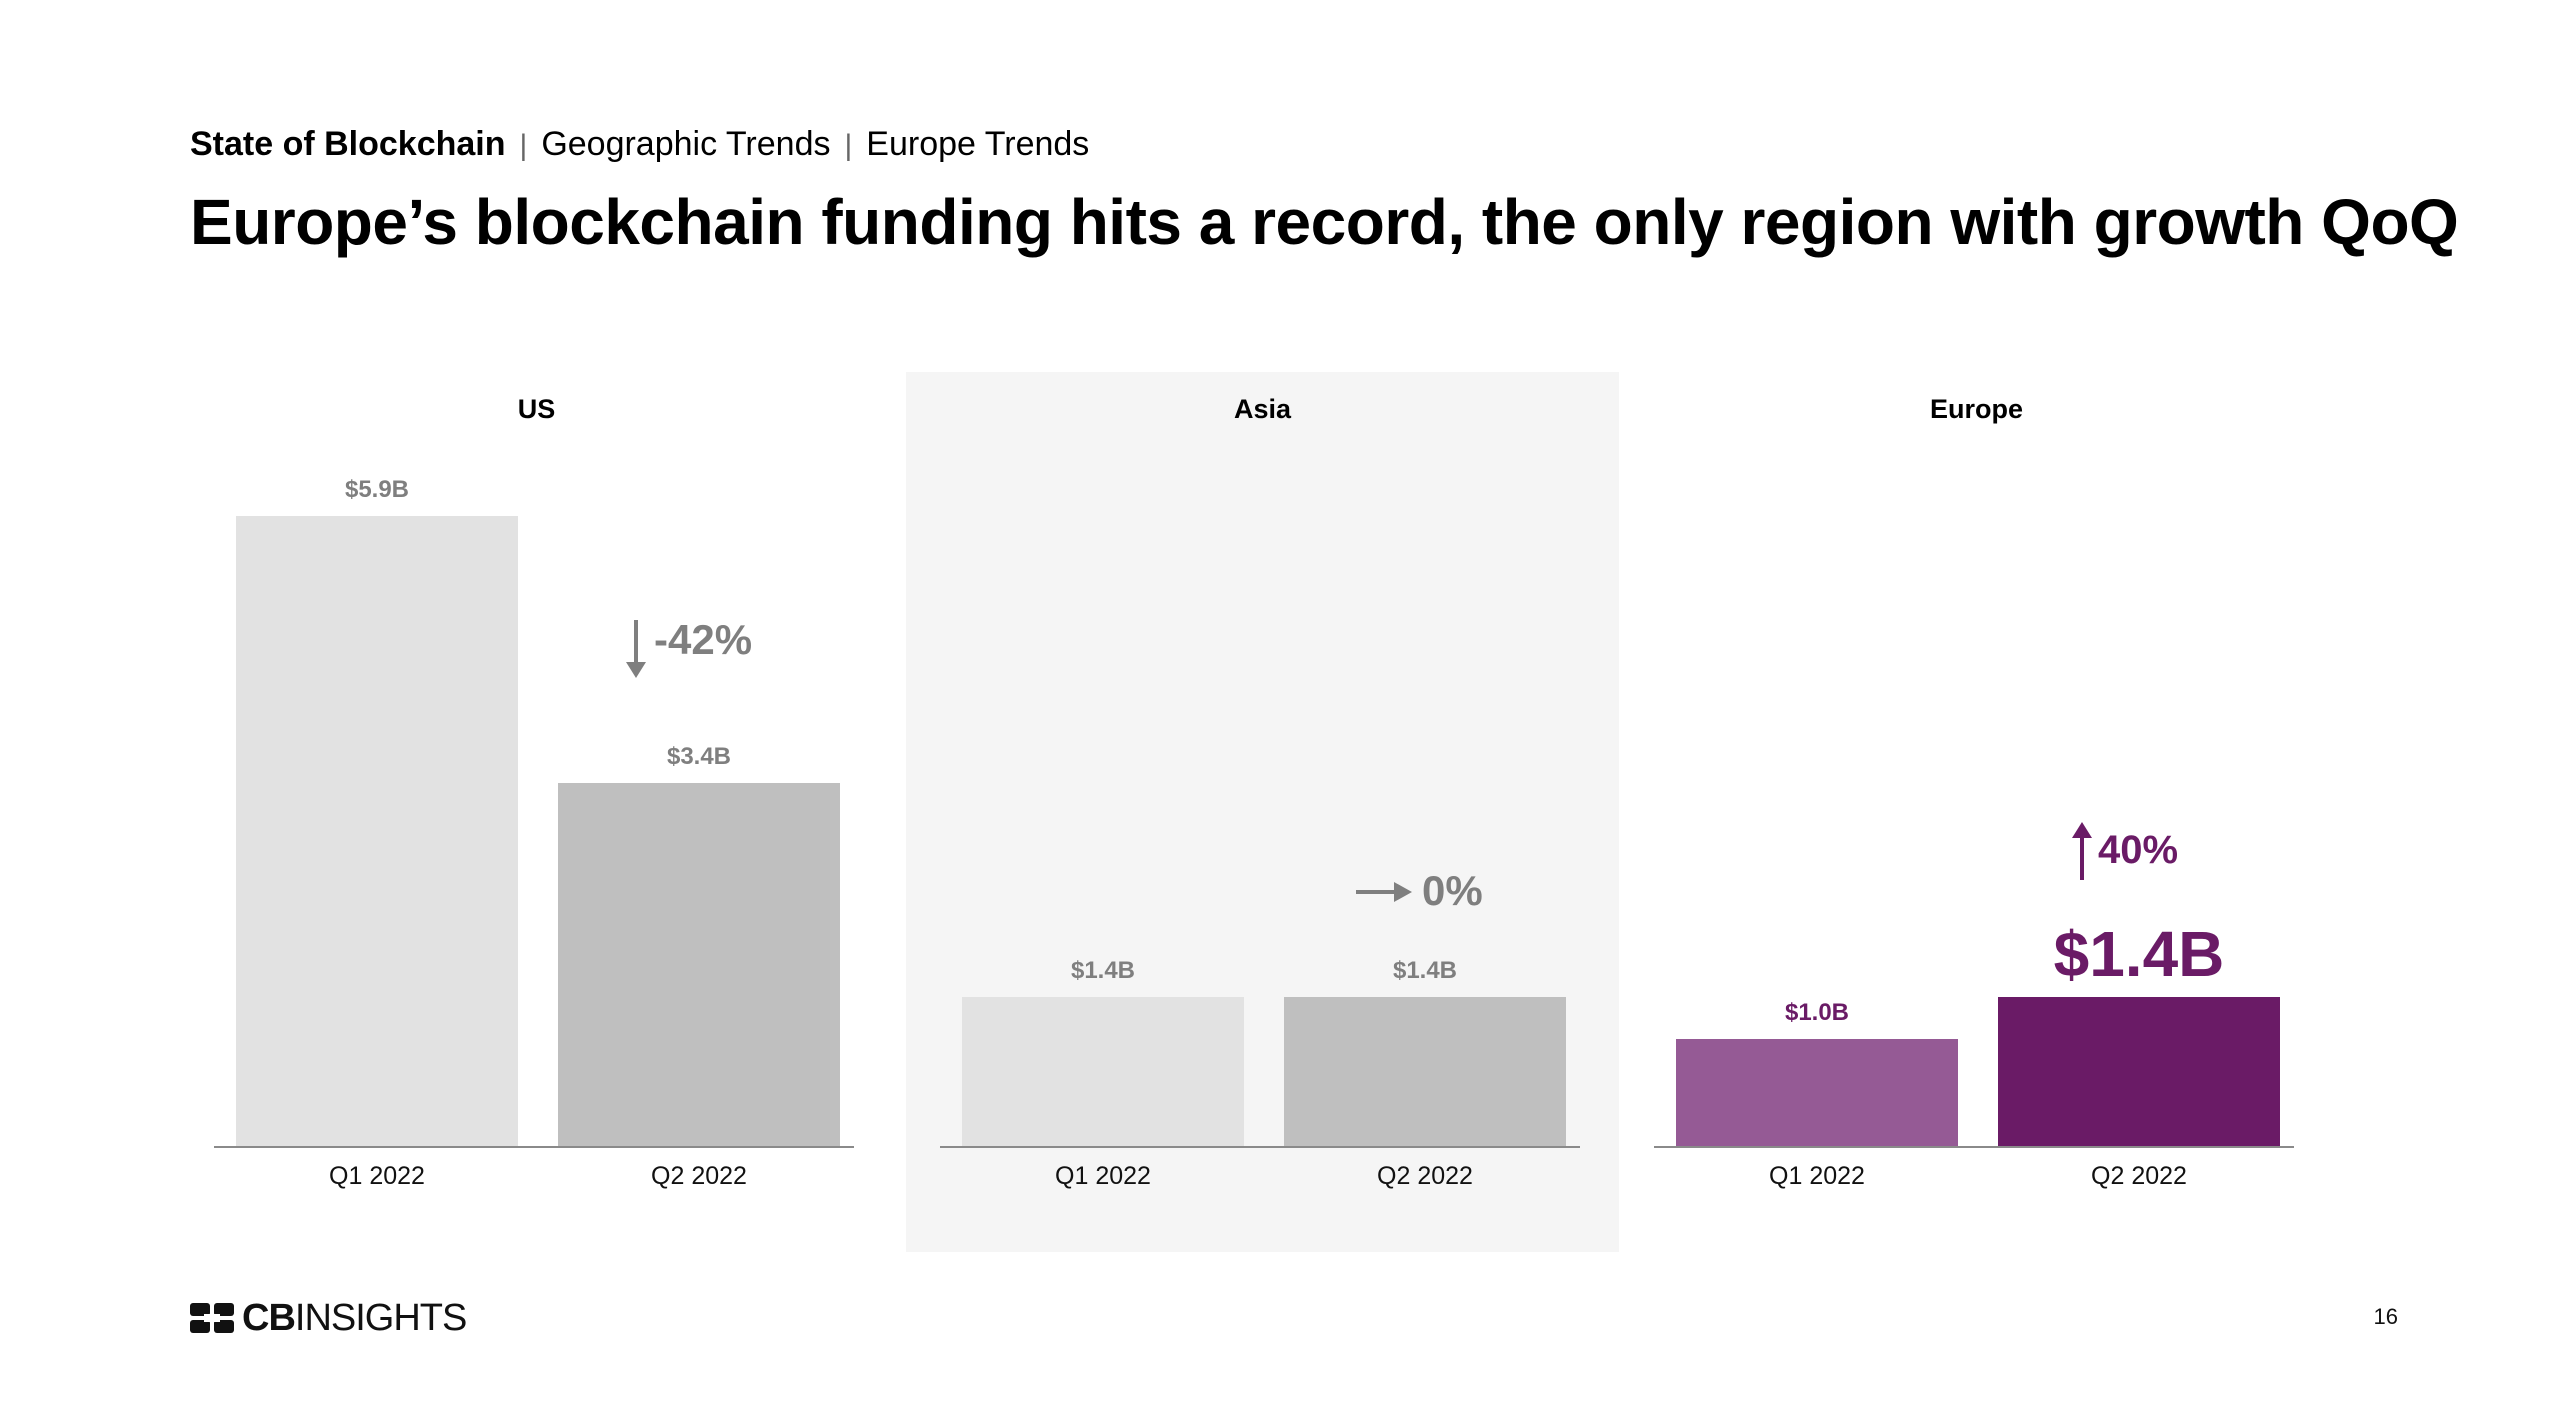 The image size is (2554, 1424). What do you see at coordinates (212, 1318) in the screenshot?
I see `cb-insights-logo-icon` at bounding box center [212, 1318].